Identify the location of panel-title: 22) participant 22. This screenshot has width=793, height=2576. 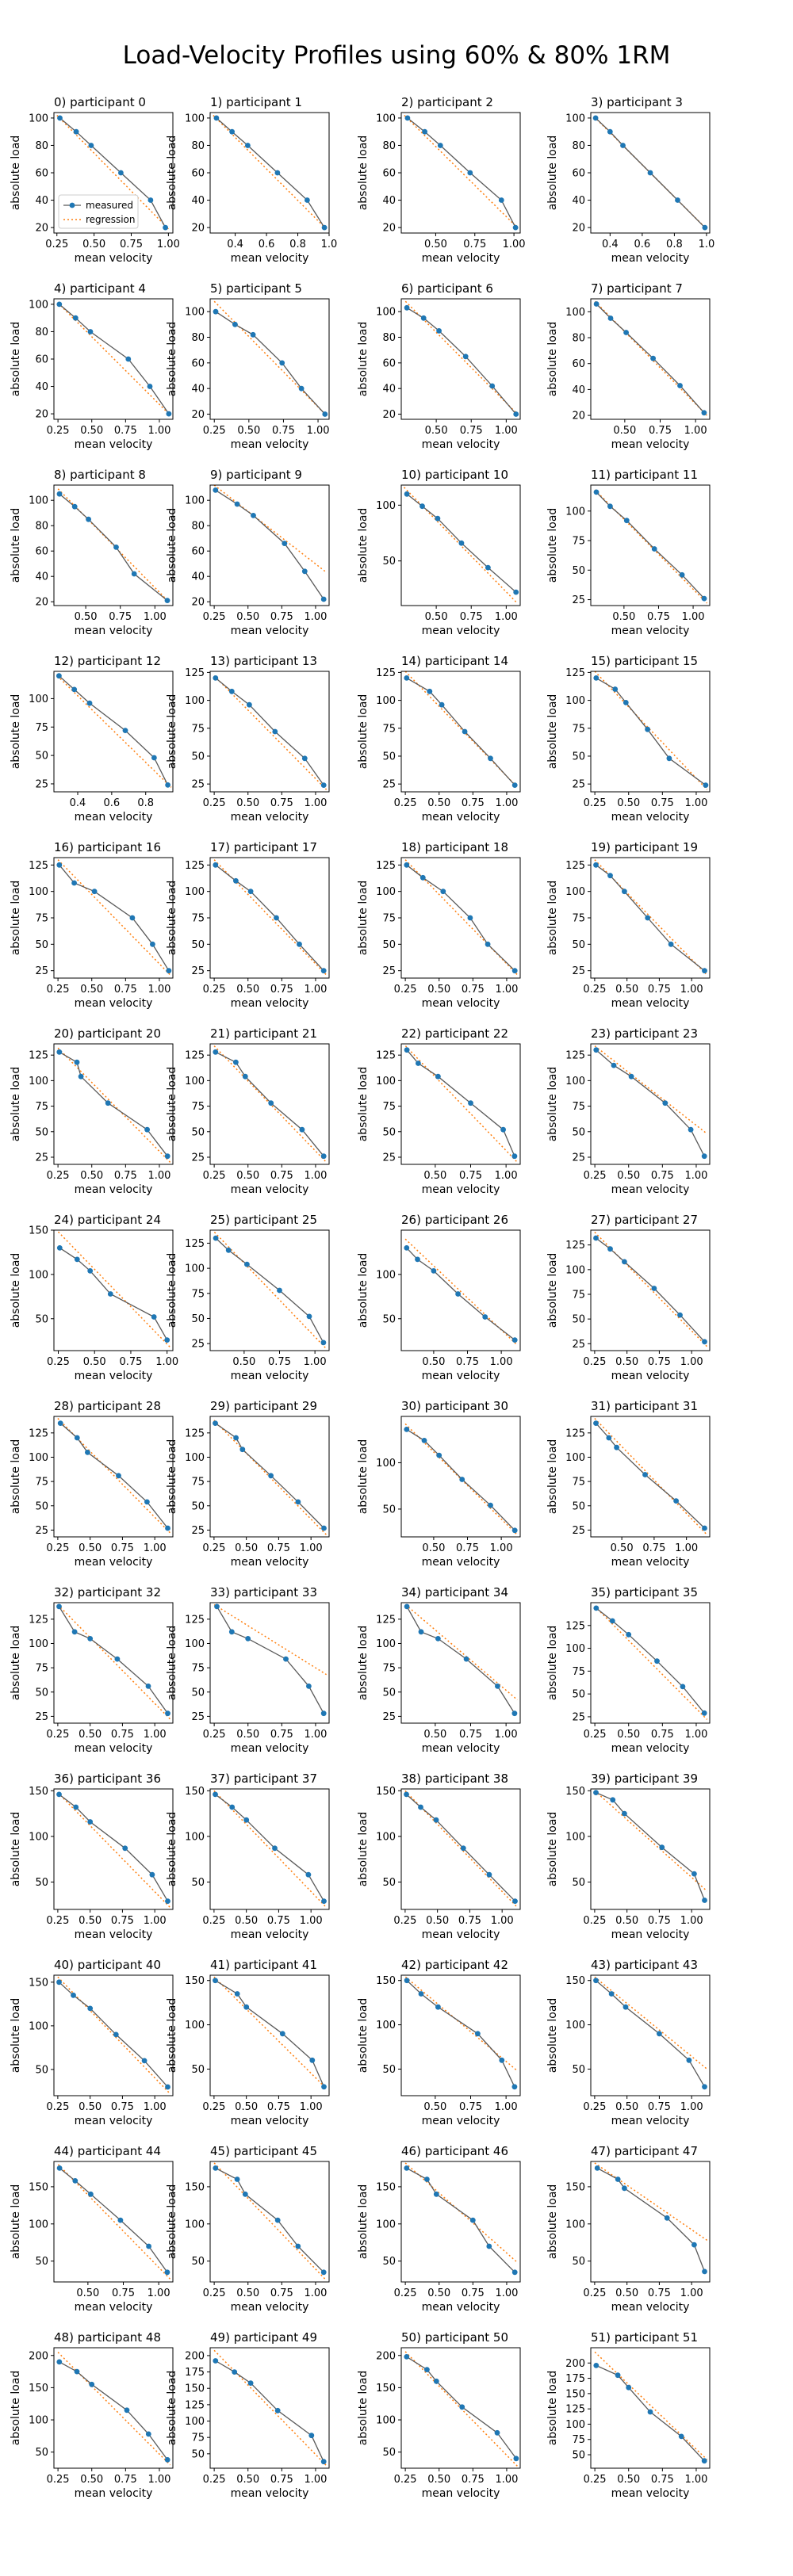
(454, 1033).